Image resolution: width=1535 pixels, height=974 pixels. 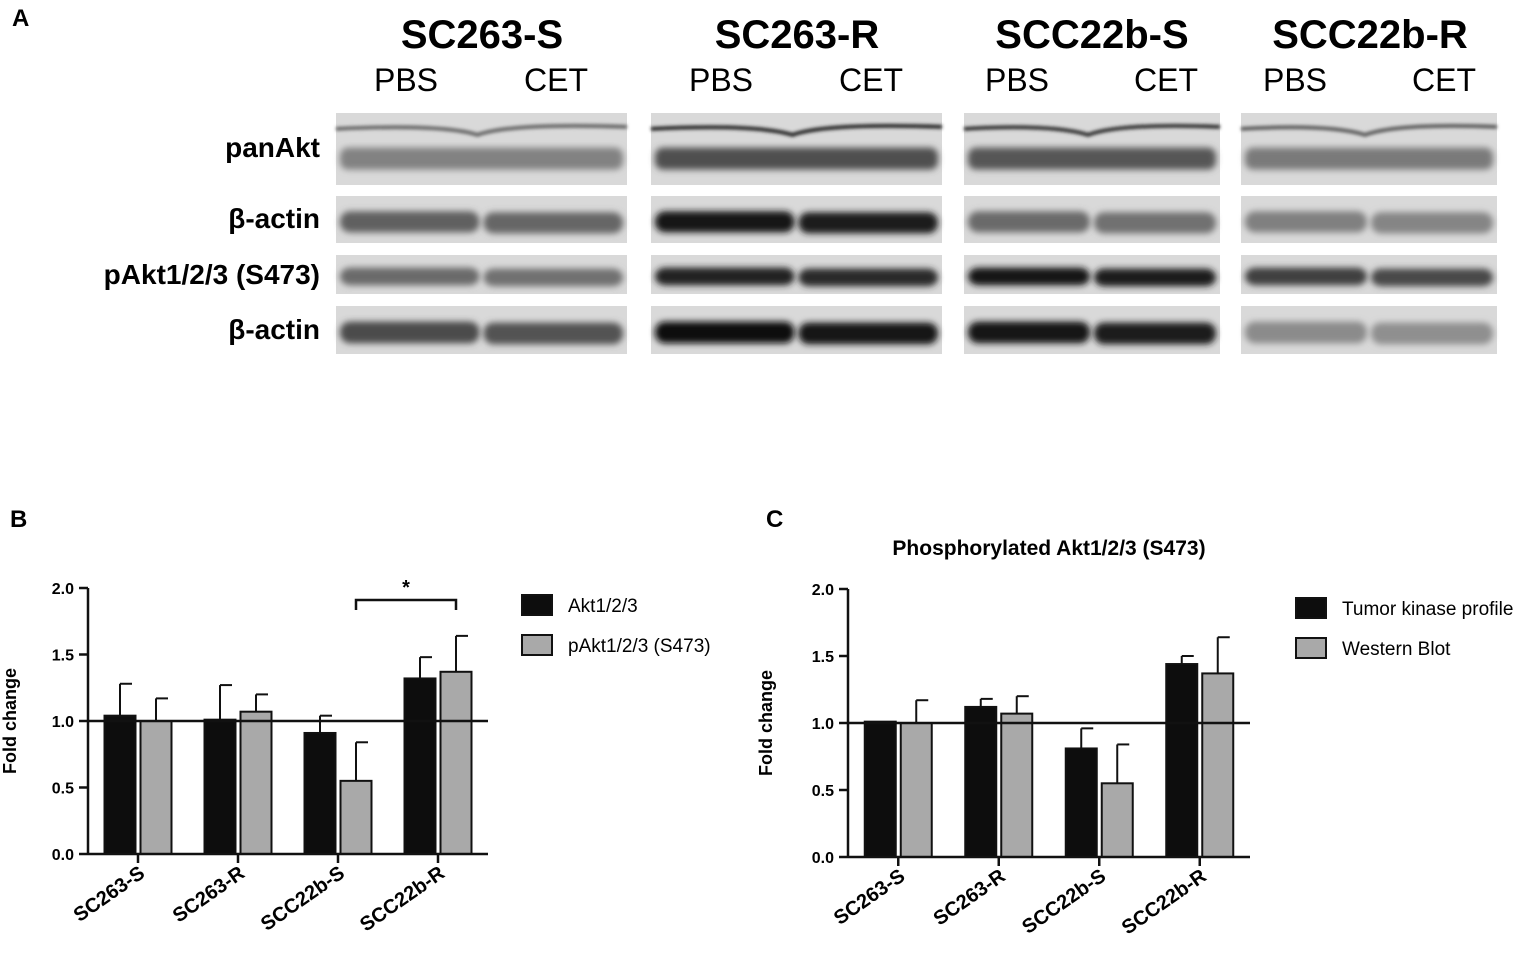 I want to click on x-tick-label: SCC22b-R, so click(x=402, y=899).